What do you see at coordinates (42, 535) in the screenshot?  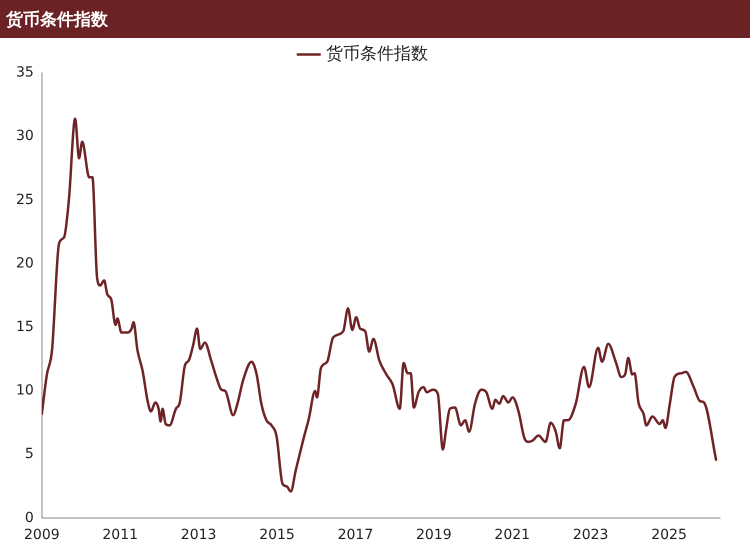 I see `x-tick-label: 2009` at bounding box center [42, 535].